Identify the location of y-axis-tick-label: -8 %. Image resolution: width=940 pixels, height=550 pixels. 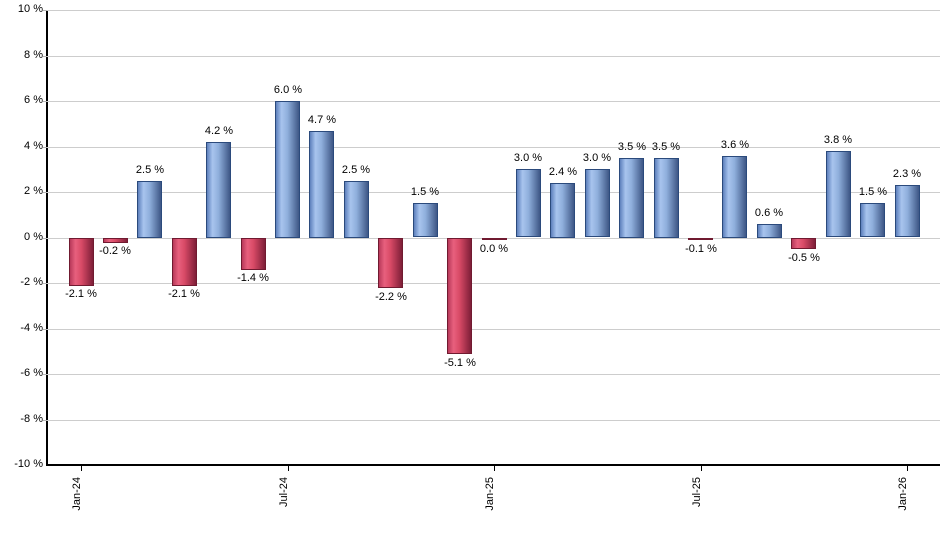
(31, 419).